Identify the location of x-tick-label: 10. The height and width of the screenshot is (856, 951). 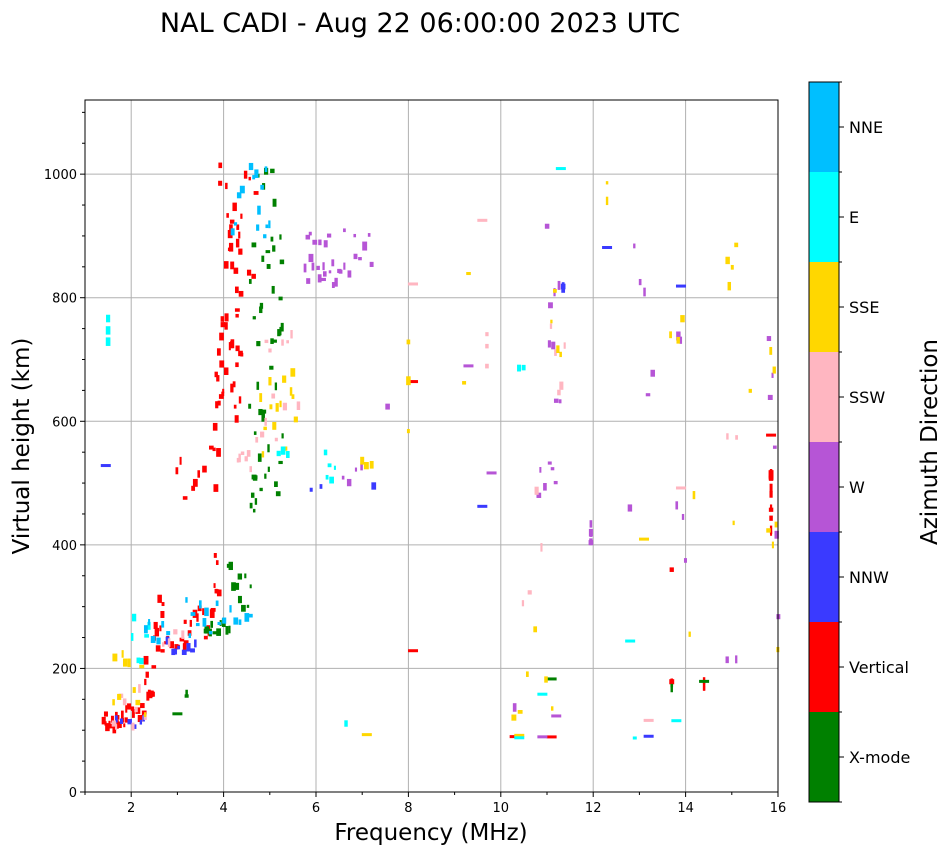
(501, 808).